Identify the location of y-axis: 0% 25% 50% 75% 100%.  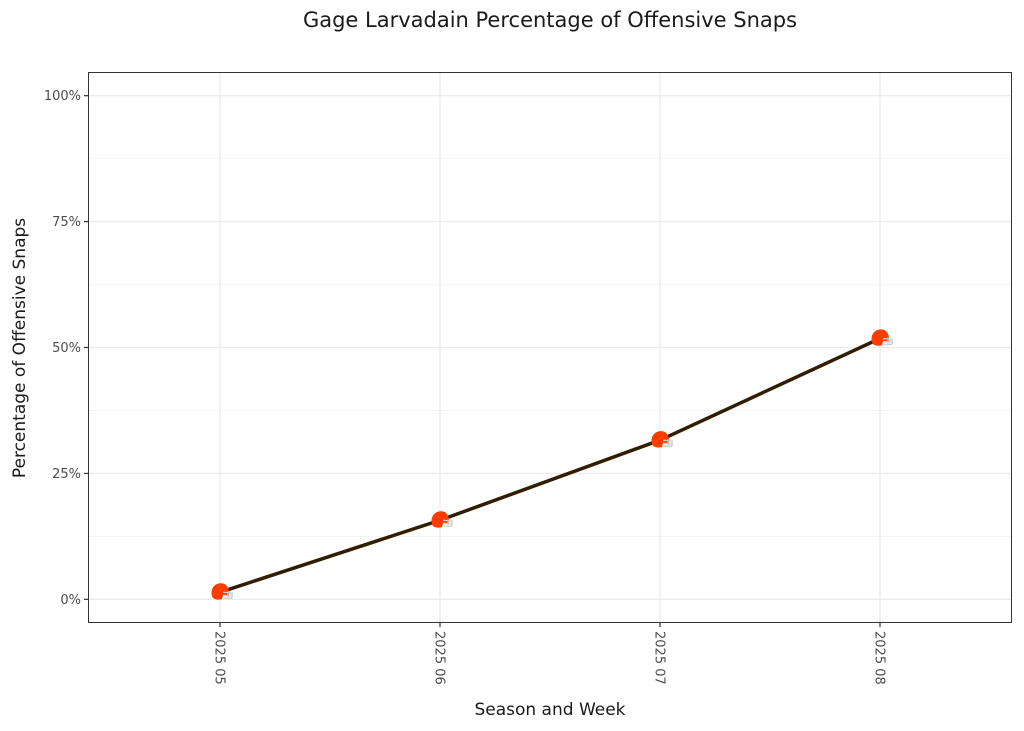
(66, 348).